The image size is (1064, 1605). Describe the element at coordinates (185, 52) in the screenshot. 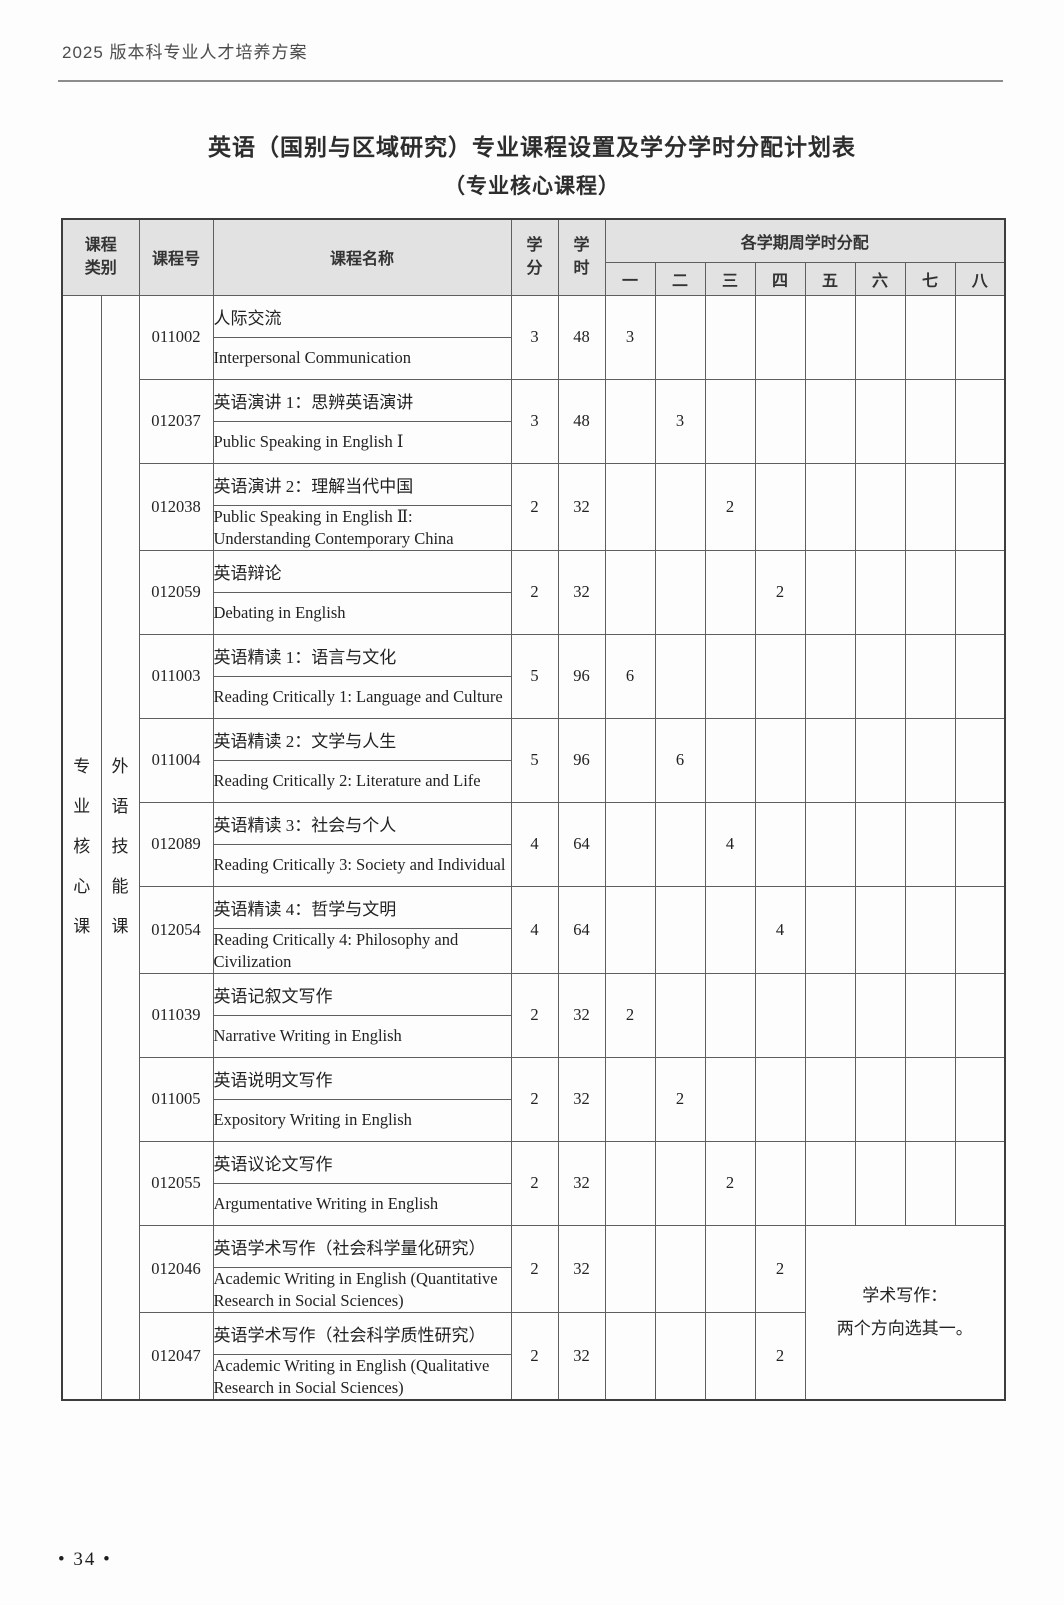

I see `document-header-text: 2025 版本科专业人才培养方案` at that location.